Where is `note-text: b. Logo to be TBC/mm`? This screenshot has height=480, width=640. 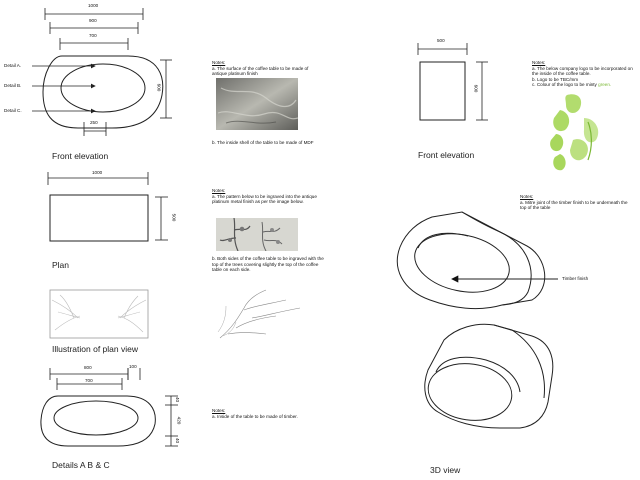
note-text: b. Logo to be TBC/mm is located at coordinates (555, 79).